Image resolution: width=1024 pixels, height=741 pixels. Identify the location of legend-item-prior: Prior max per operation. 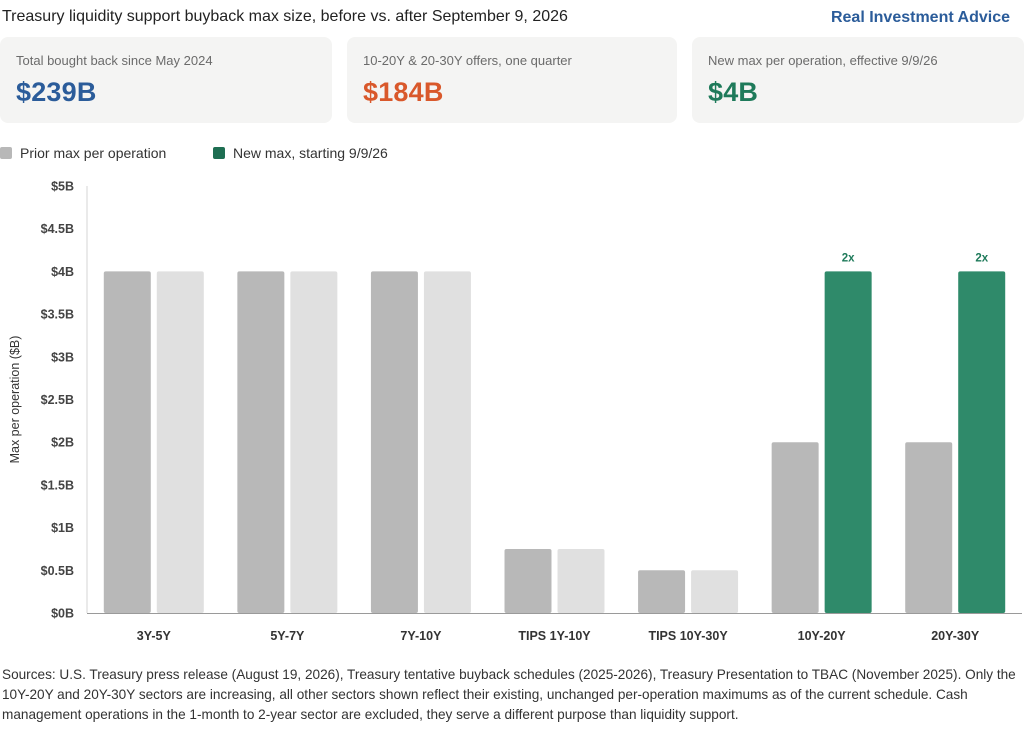
(83, 153).